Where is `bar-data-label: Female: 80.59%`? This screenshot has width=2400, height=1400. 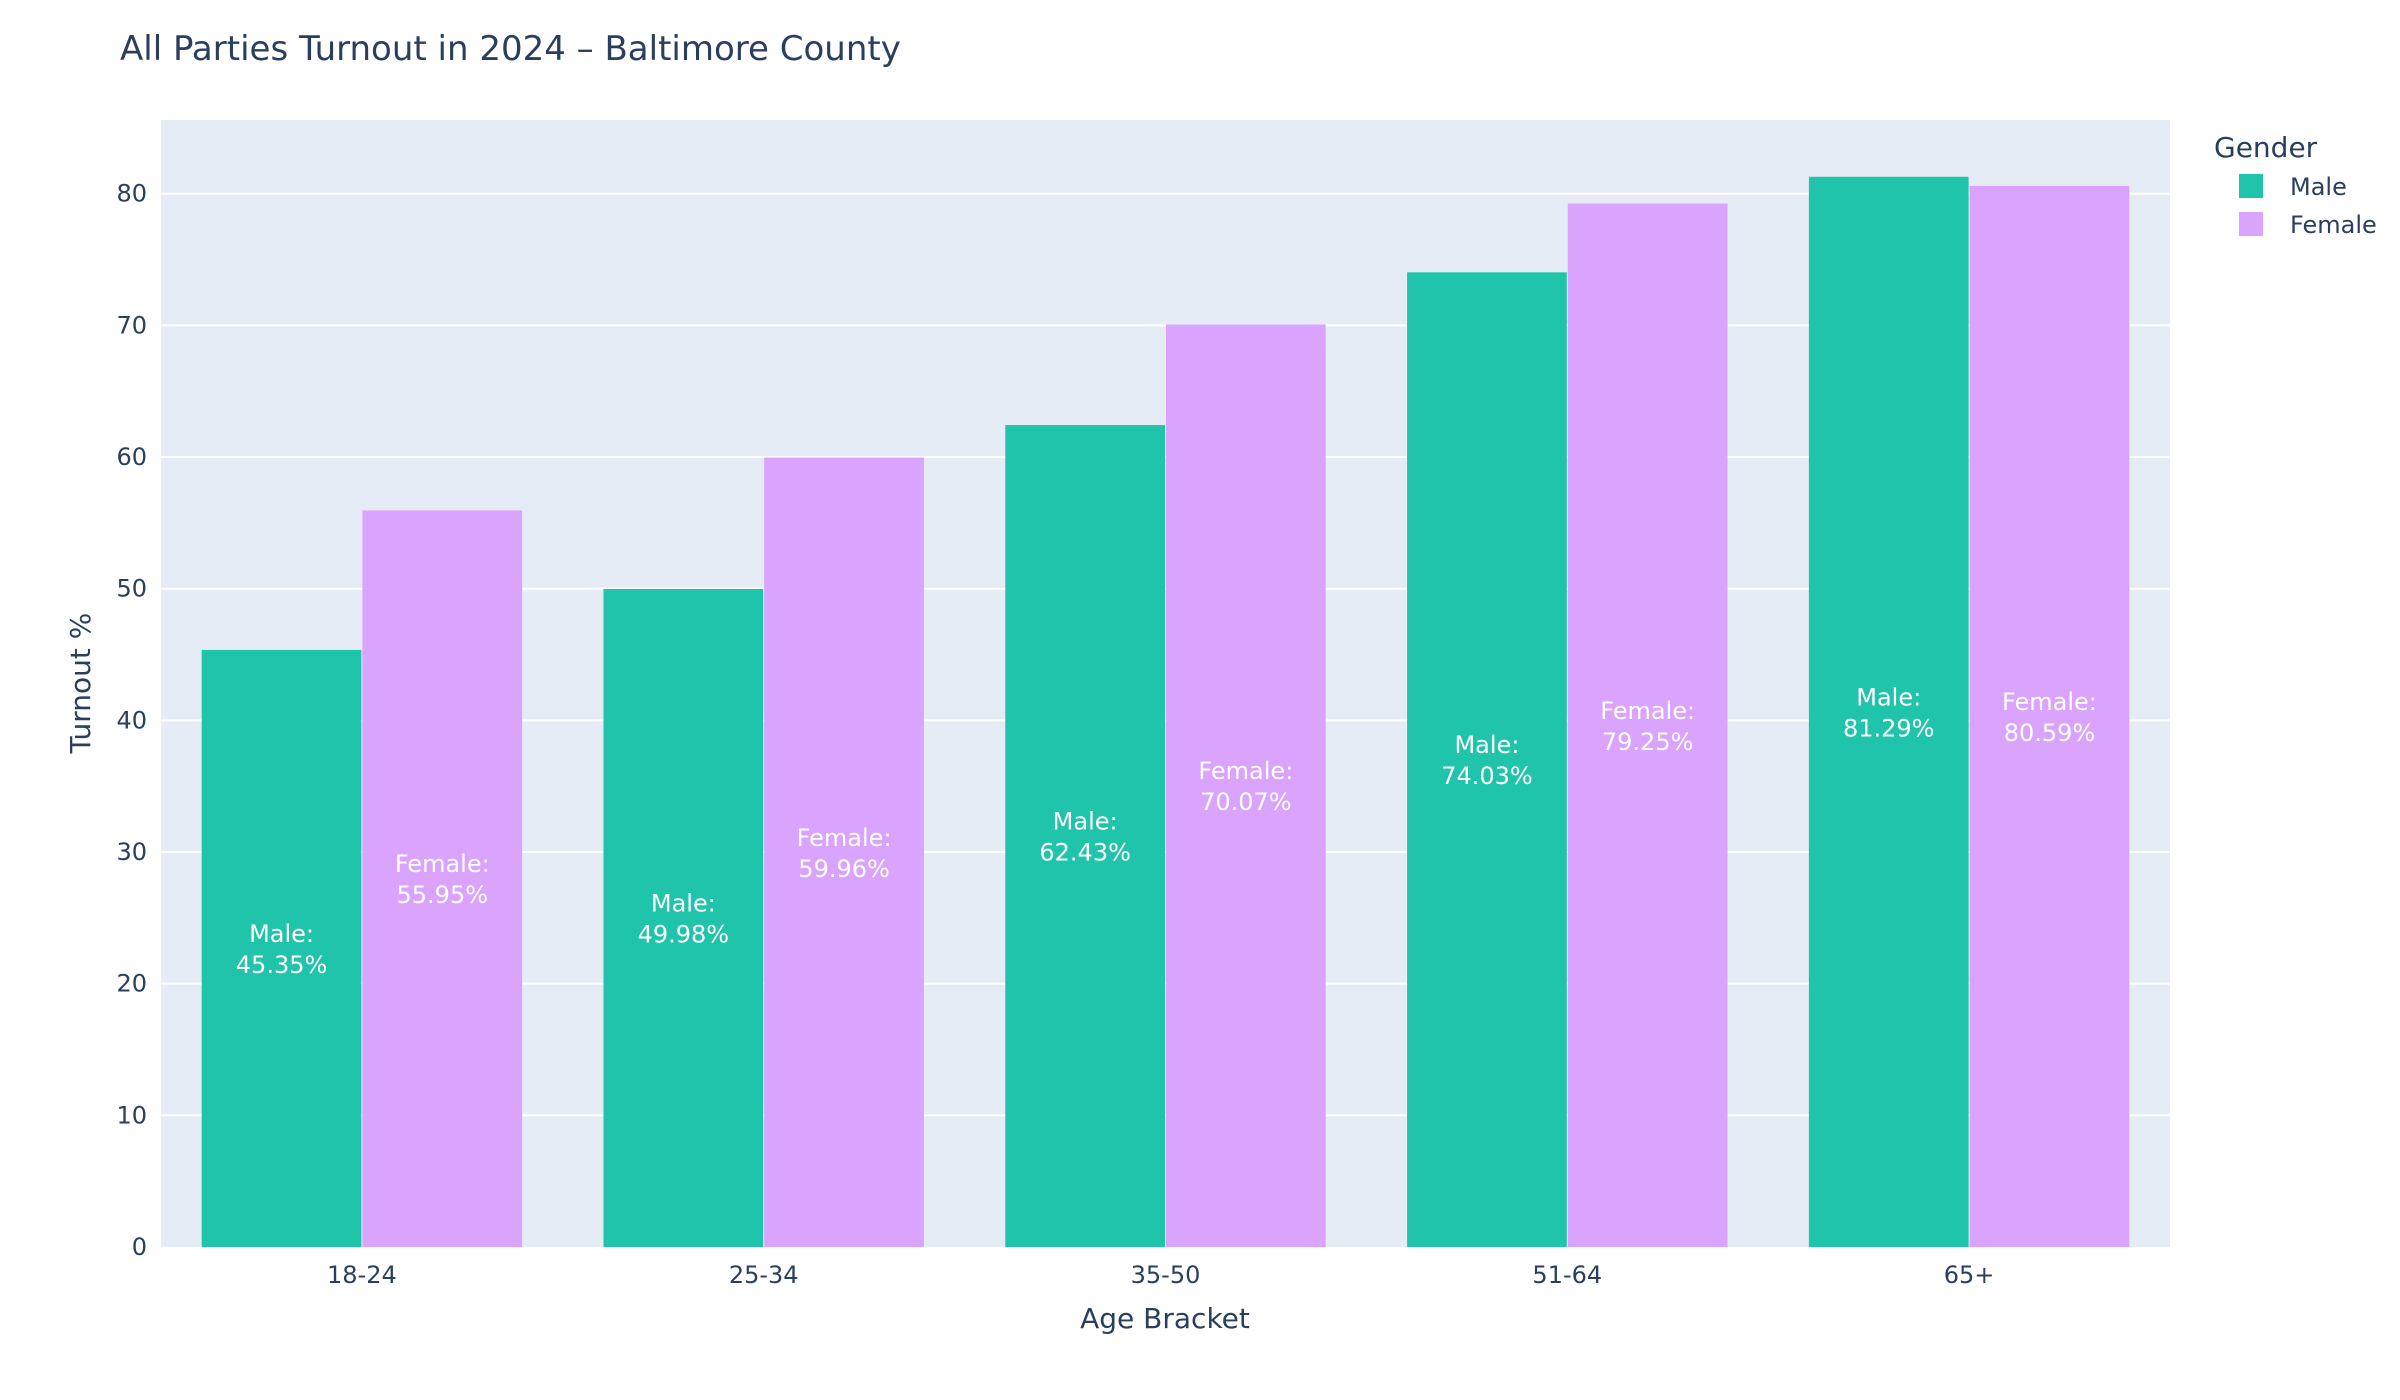
bar-data-label: Female: 80.59% is located at coordinates (2049, 717).